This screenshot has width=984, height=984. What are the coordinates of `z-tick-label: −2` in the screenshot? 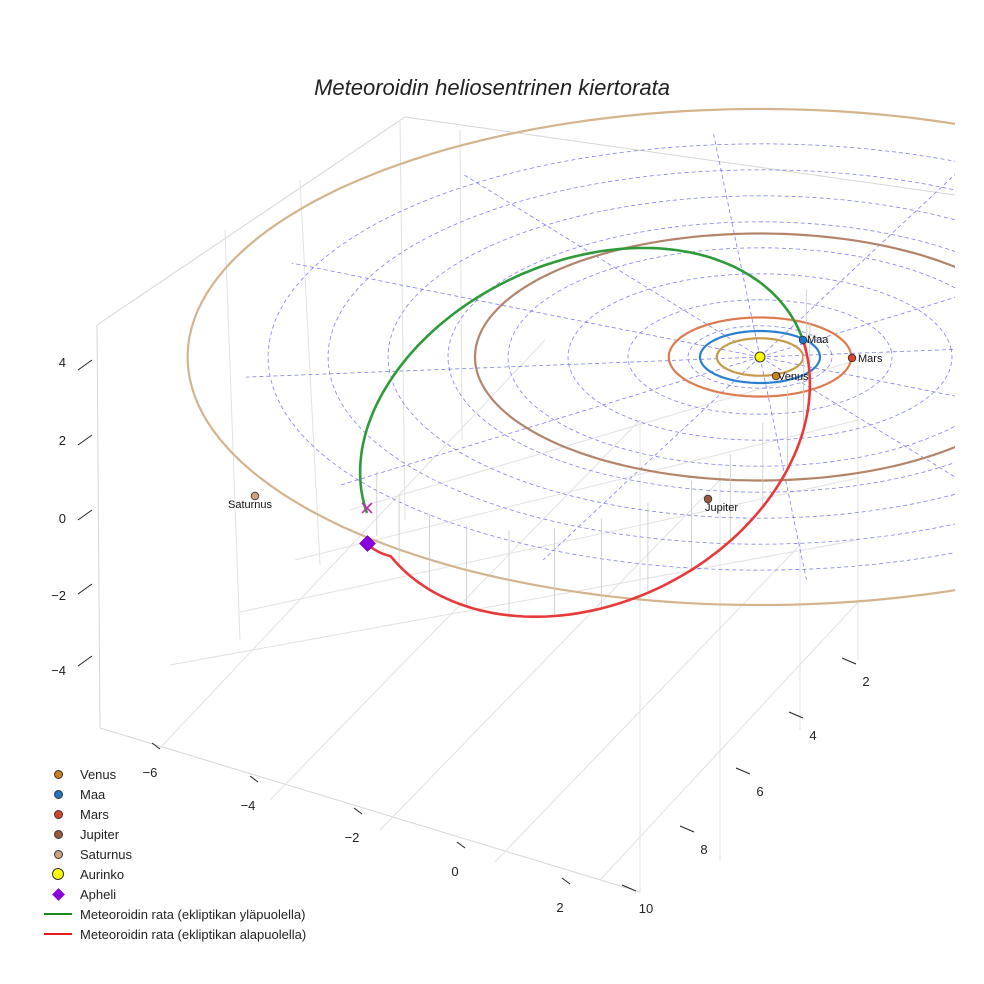 It's located at (58, 595).